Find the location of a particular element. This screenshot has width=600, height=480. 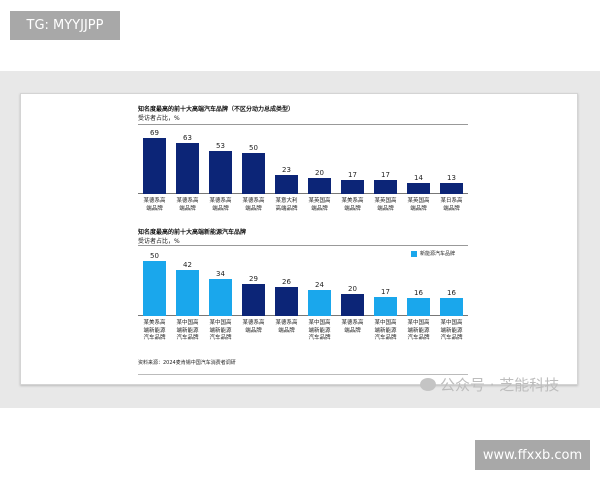

data-label: 23 is located at coordinates (286, 170).